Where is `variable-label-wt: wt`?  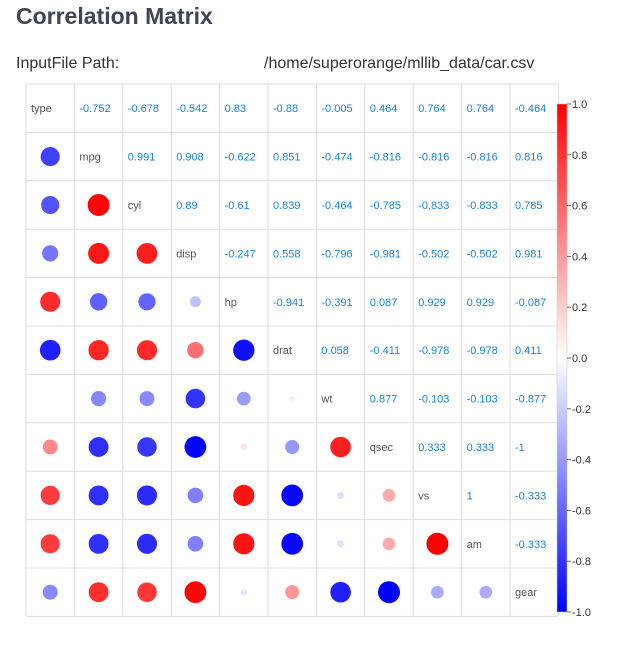 variable-label-wt: wt is located at coordinates (326, 400).